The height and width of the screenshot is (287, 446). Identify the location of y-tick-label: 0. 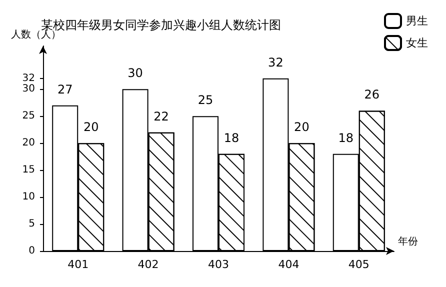
(31, 251).